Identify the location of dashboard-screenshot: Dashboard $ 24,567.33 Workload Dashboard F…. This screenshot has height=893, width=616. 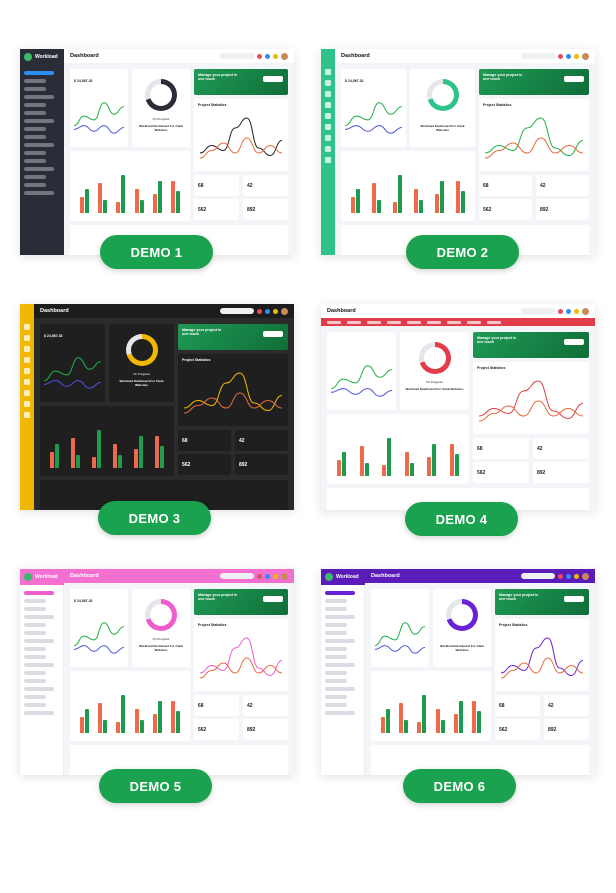
(458, 152).